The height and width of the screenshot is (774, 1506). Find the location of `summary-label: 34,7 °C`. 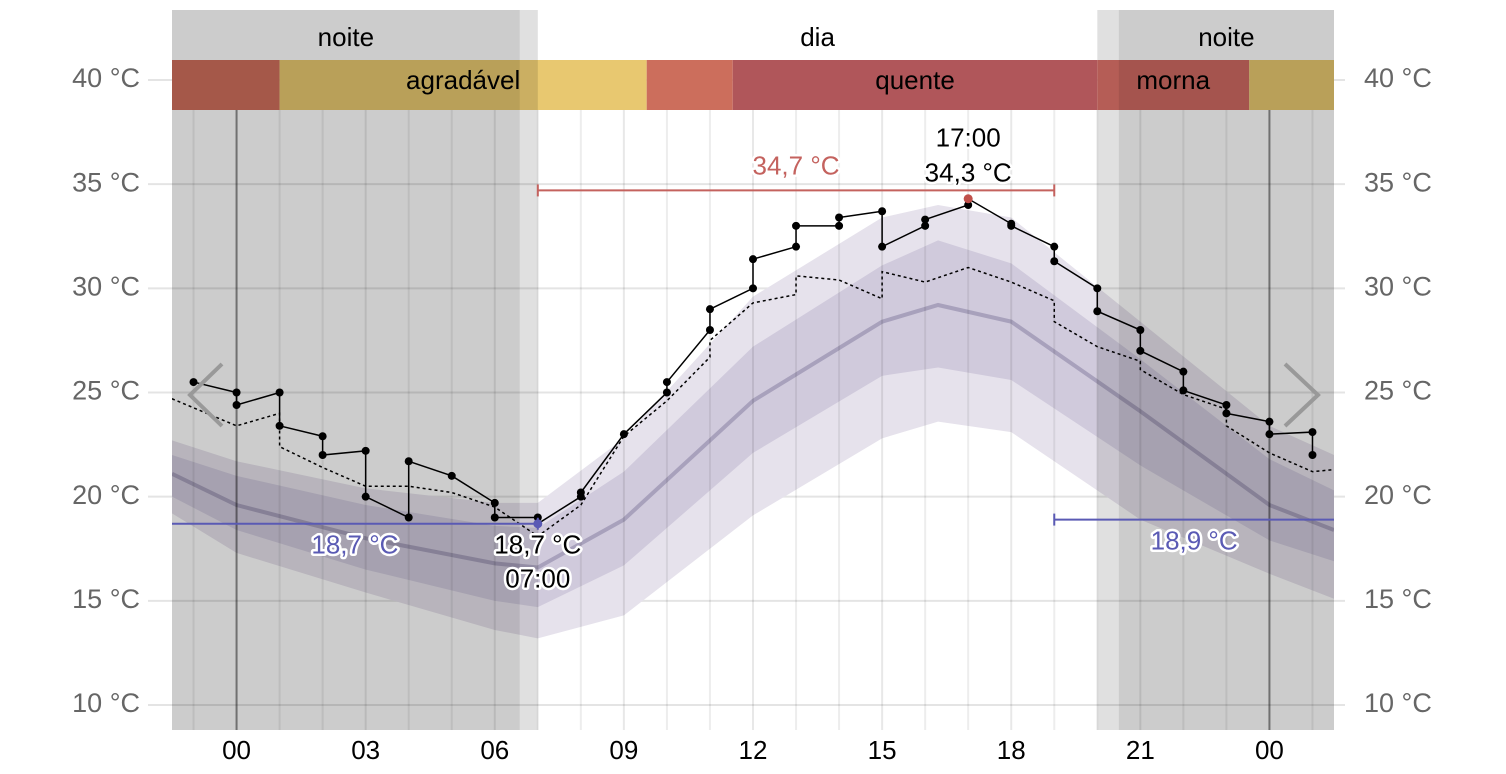

summary-label: 34,7 °C is located at coordinates (796, 165).